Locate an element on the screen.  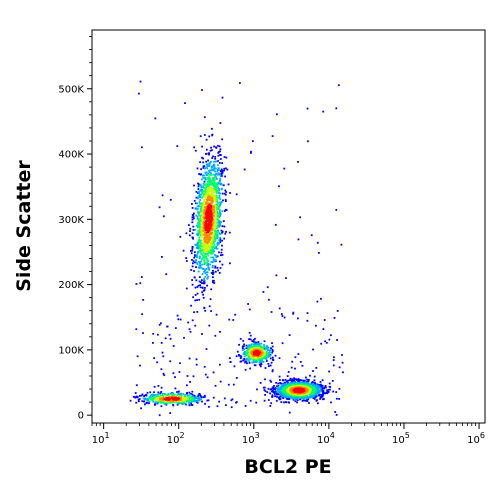
y-axis-title: Side Scatter is located at coordinates (24, 226).